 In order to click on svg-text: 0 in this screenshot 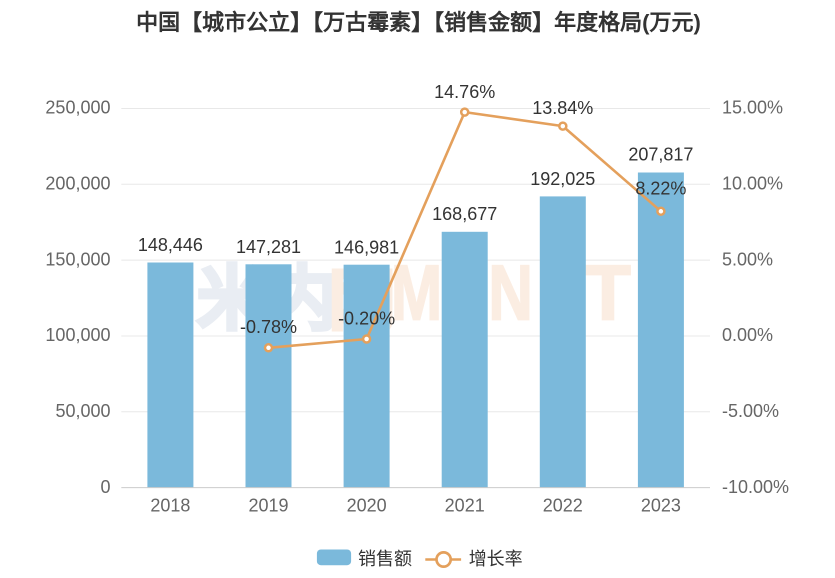, I will do `click(105, 487)`.